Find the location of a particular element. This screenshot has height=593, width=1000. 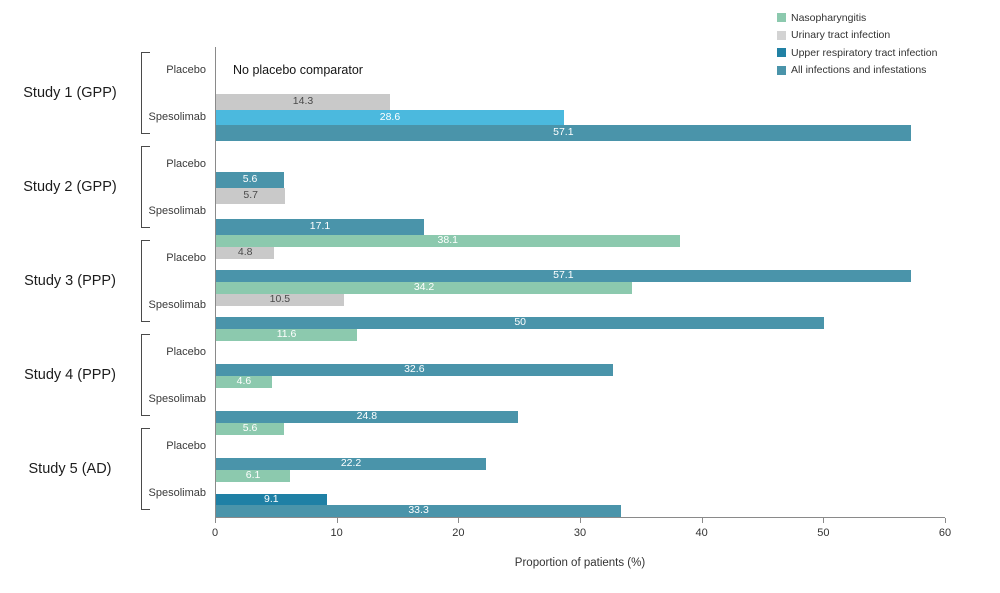

x-tick-label-50: 50 is located at coordinates (823, 533).